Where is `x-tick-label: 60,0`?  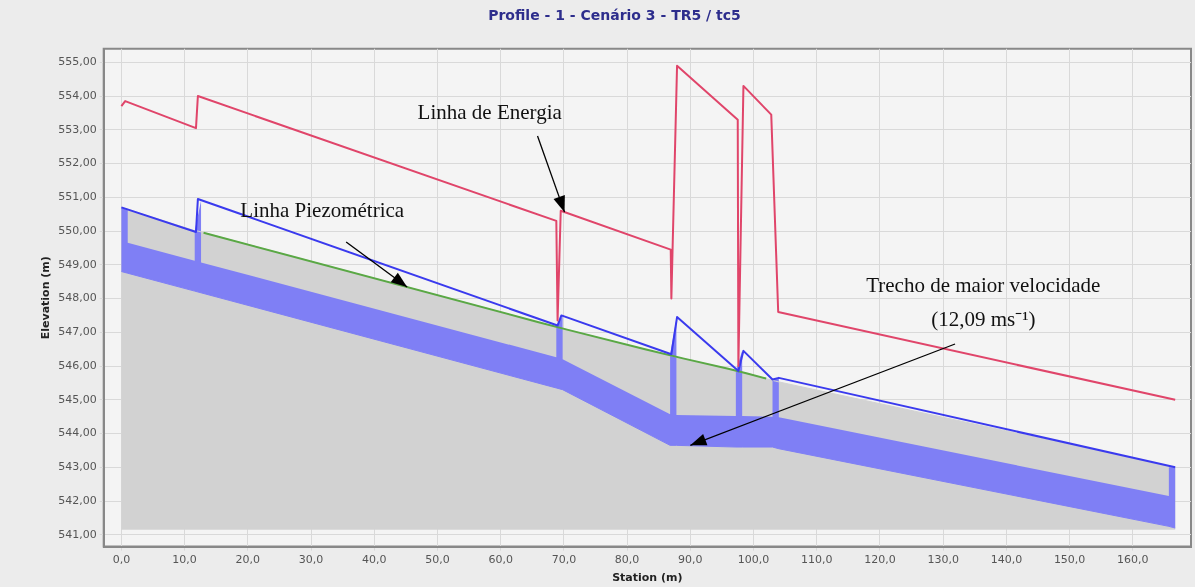 x-tick-label: 60,0 is located at coordinates (500, 560).